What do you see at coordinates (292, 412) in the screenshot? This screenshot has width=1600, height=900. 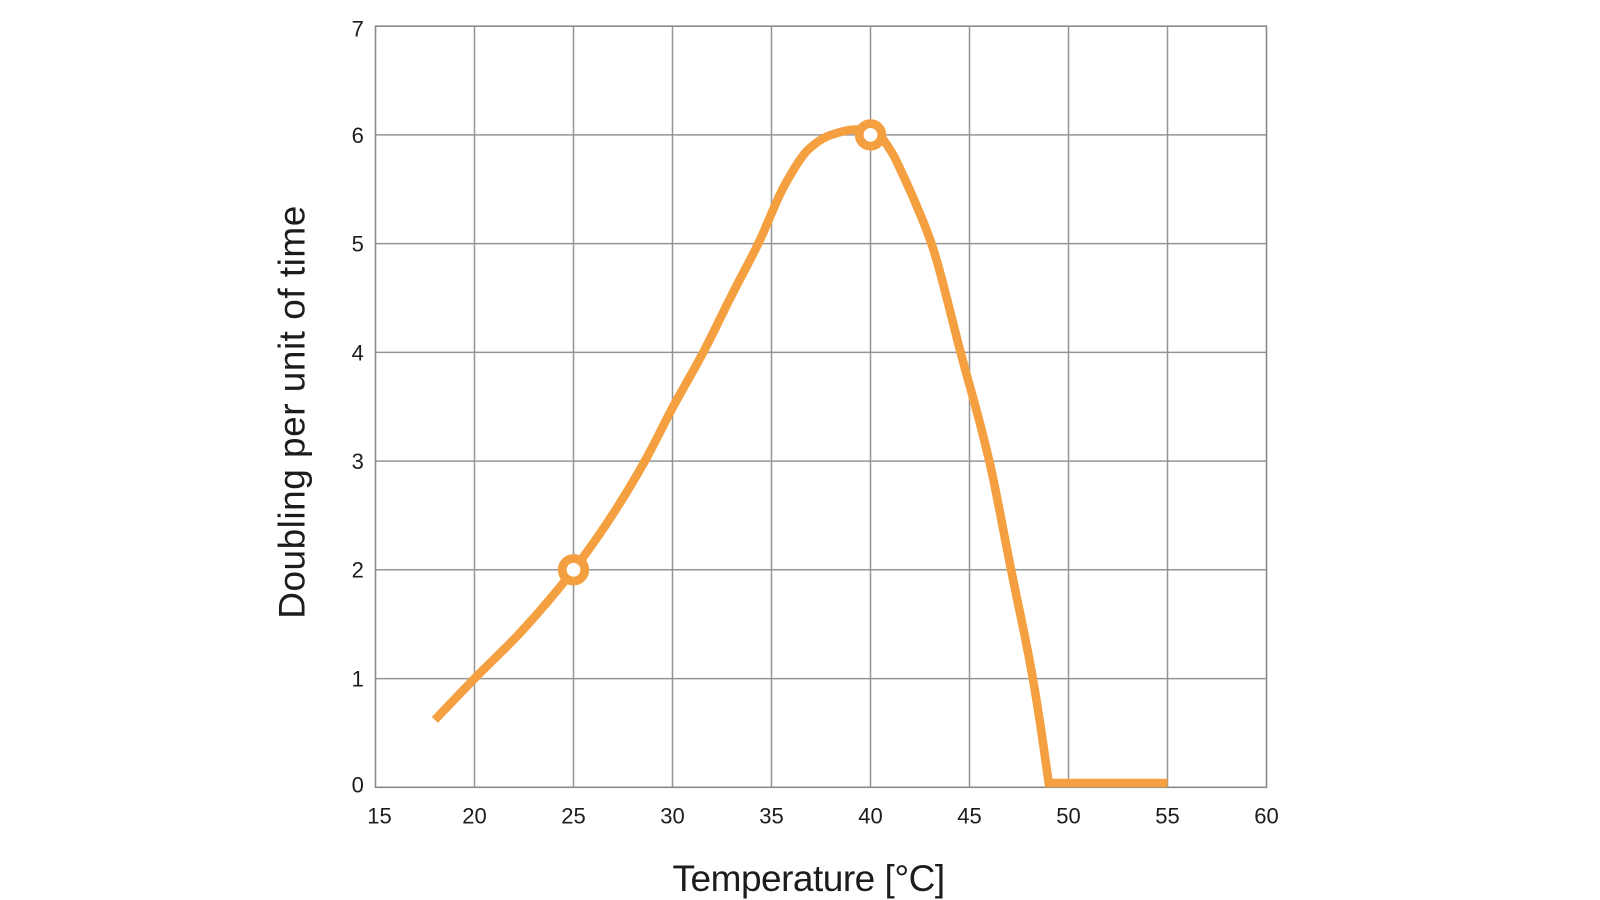 I see `svg-text: Doubling per unit of time` at bounding box center [292, 412].